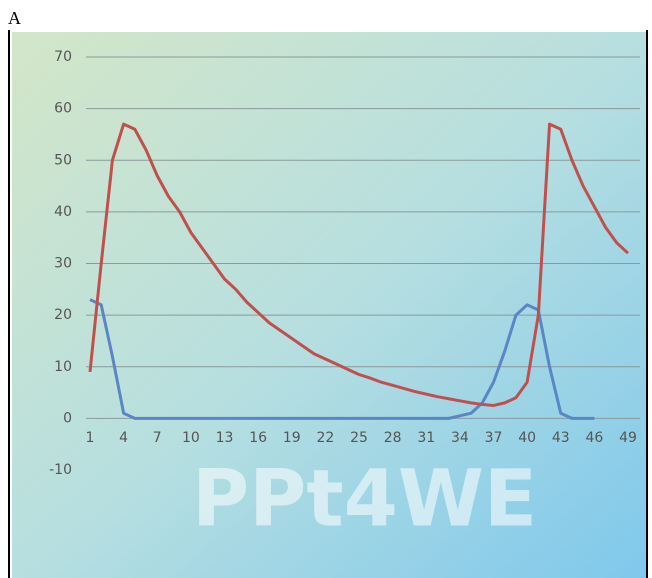 The height and width of the screenshot is (578, 652). I want to click on x-tick-label: 25, so click(359, 438).